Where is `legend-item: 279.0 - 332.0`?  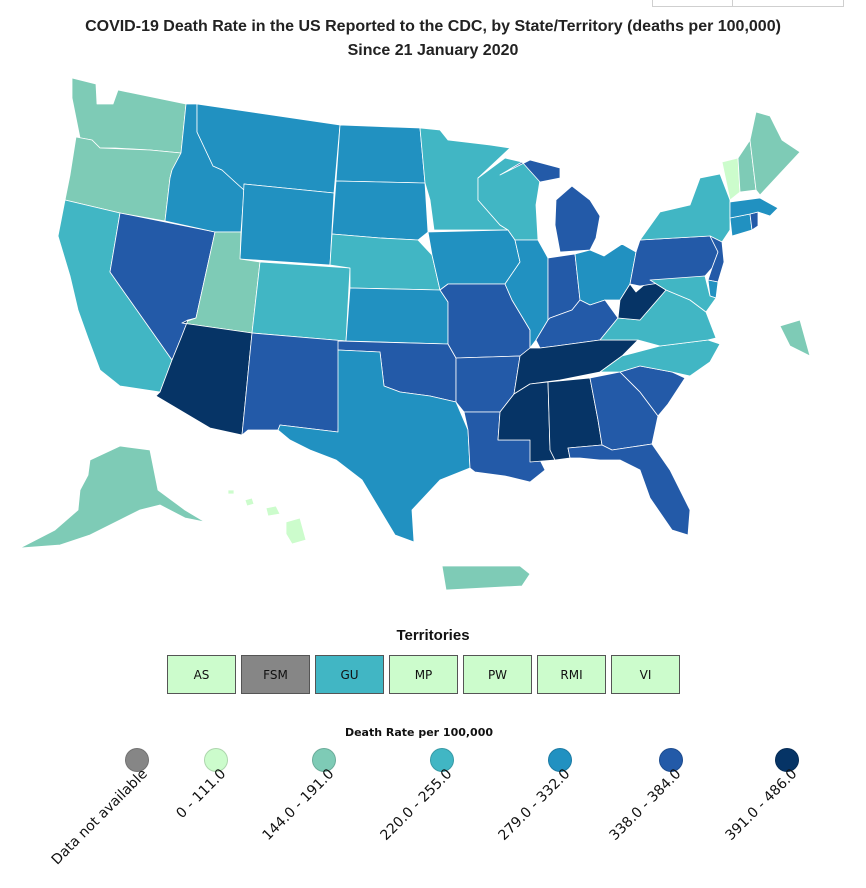
legend-item: 279.0 - 332.0 is located at coordinates (534, 796).